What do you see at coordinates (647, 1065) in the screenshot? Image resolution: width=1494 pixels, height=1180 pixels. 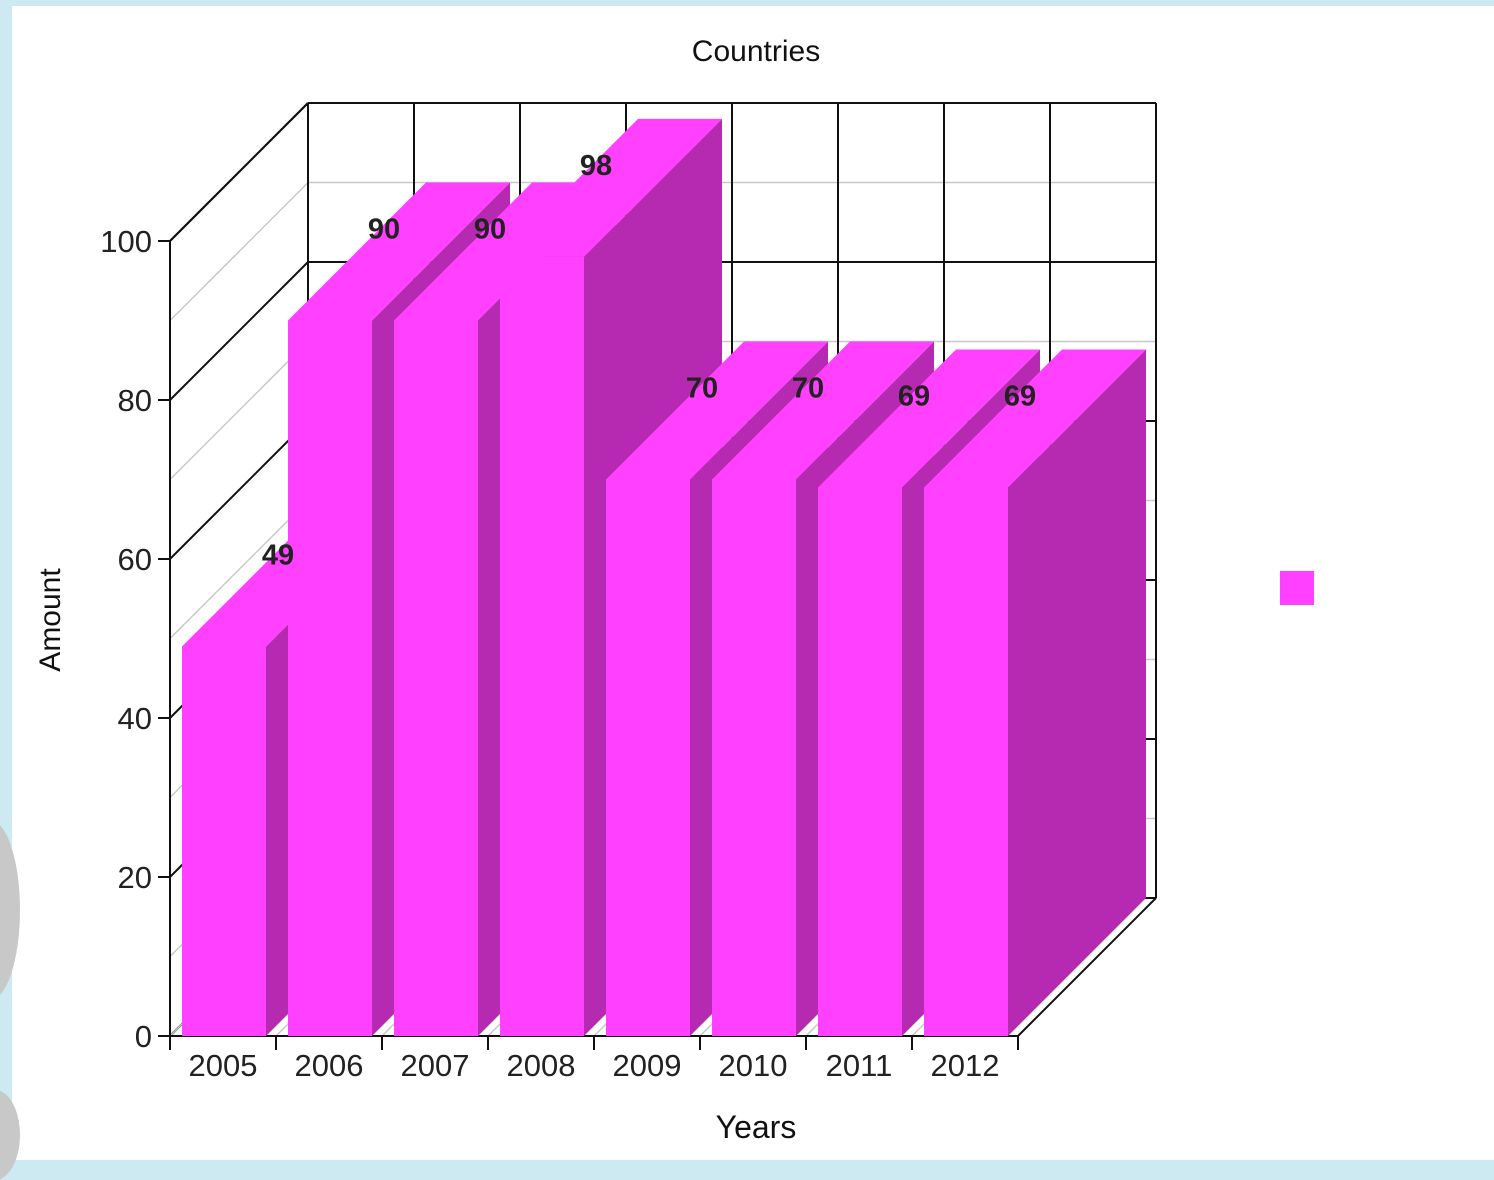 I see `x-tick-label: 2009` at bounding box center [647, 1065].